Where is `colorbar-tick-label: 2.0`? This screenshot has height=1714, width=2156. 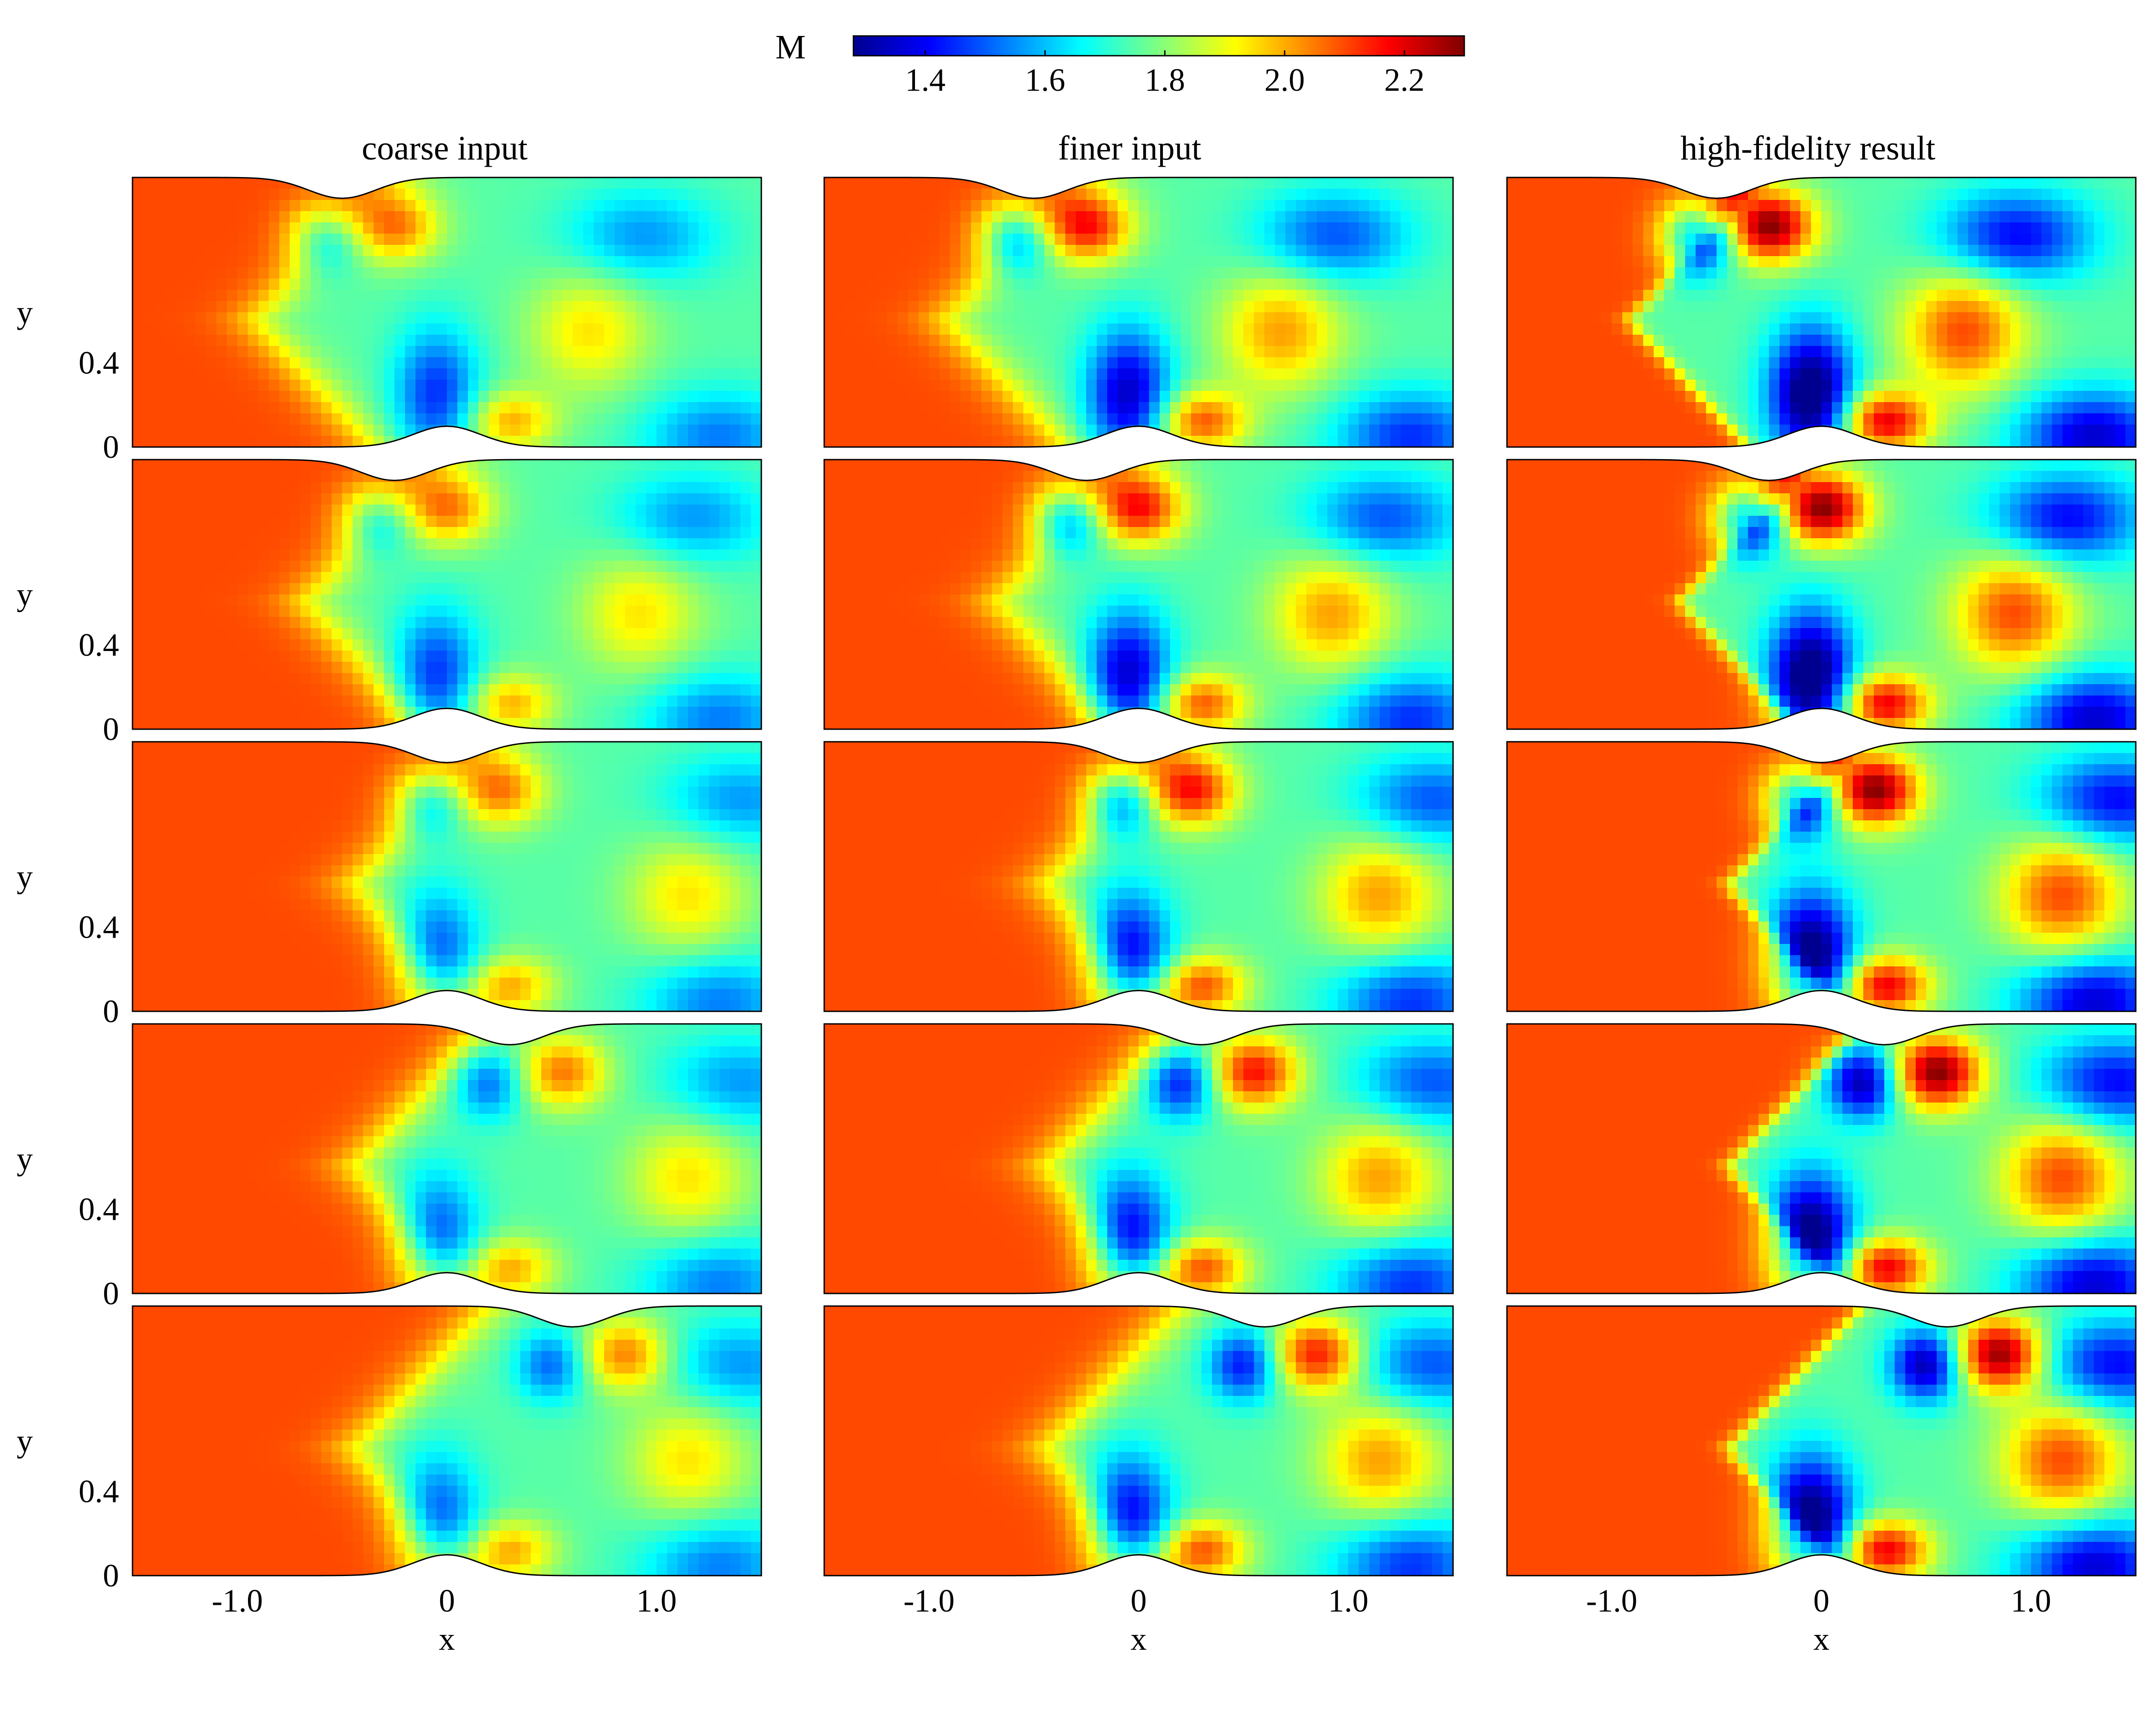
colorbar-tick-label: 2.0 is located at coordinates (1285, 80).